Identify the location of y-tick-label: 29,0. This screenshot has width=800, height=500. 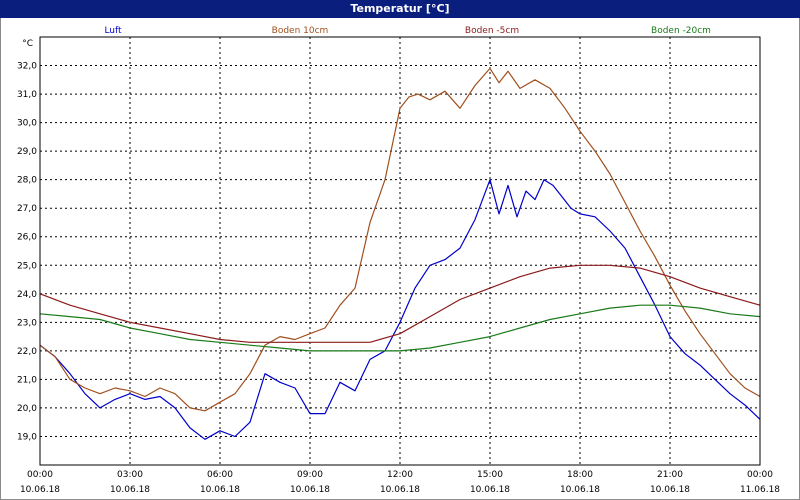
(27, 152).